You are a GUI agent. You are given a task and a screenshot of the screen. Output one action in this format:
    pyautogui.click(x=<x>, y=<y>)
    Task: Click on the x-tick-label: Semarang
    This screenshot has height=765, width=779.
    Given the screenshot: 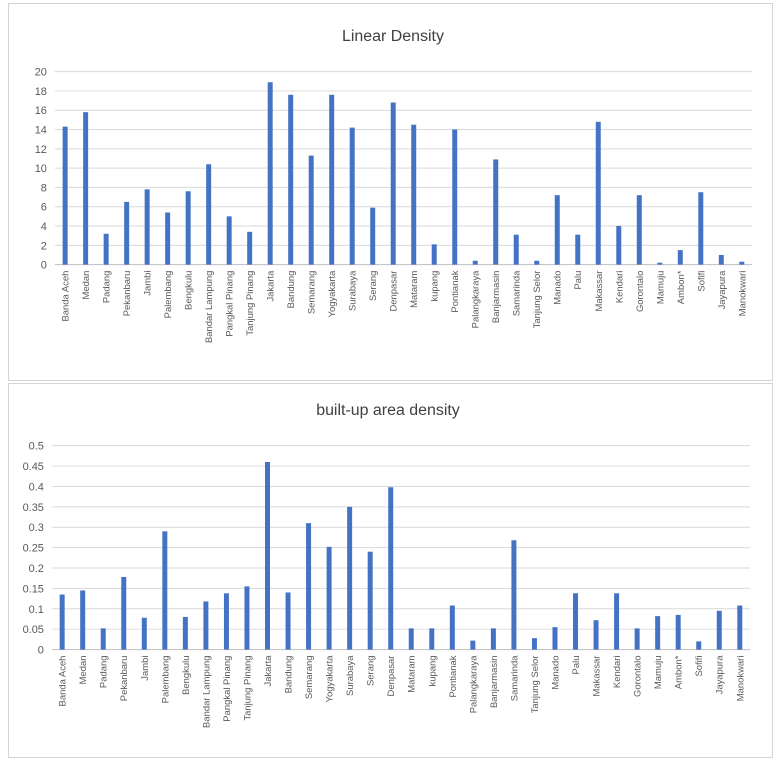 What is the action you would take?
    pyautogui.click(x=309, y=678)
    